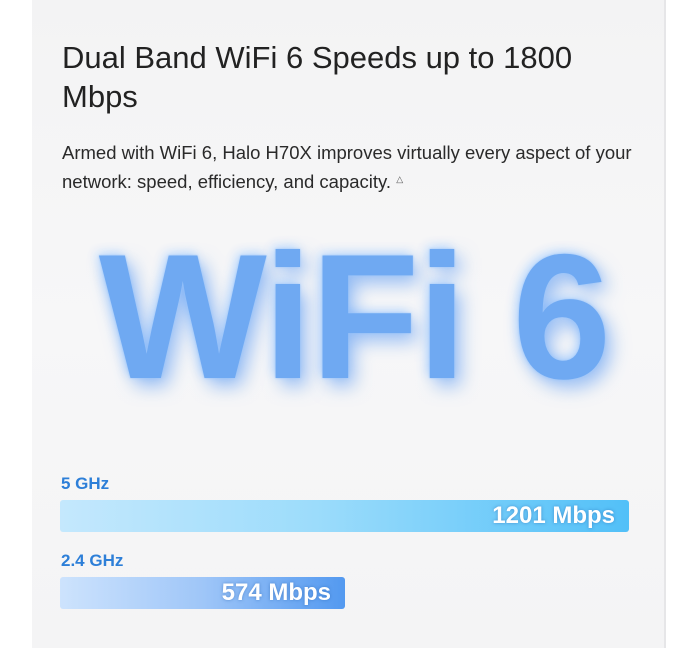 The width and height of the screenshot is (700, 648). I want to click on speed-value-2-4ghz: 574 Mbps, so click(276, 592).